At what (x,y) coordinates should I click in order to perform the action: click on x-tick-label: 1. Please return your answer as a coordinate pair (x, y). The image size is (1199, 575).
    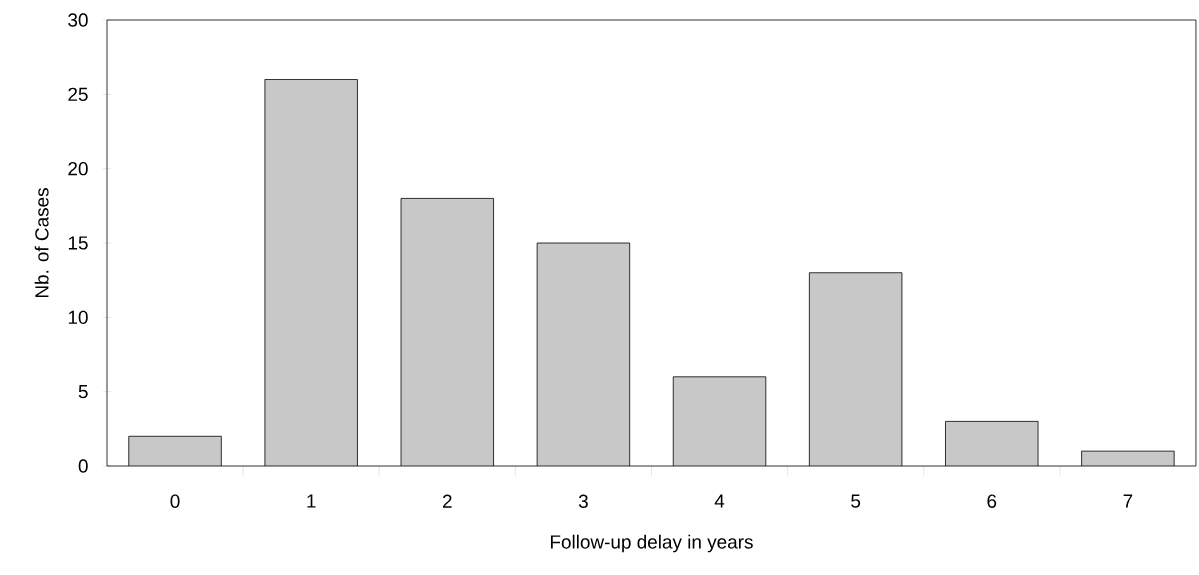
    Looking at the image, I should click on (311, 501).